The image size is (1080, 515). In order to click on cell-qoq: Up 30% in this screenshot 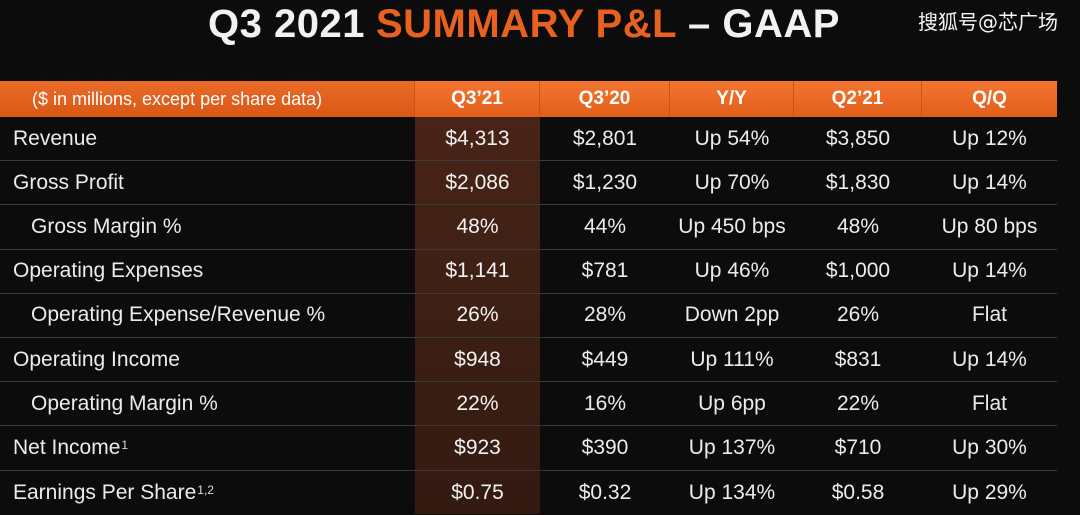, I will do `click(989, 447)`.